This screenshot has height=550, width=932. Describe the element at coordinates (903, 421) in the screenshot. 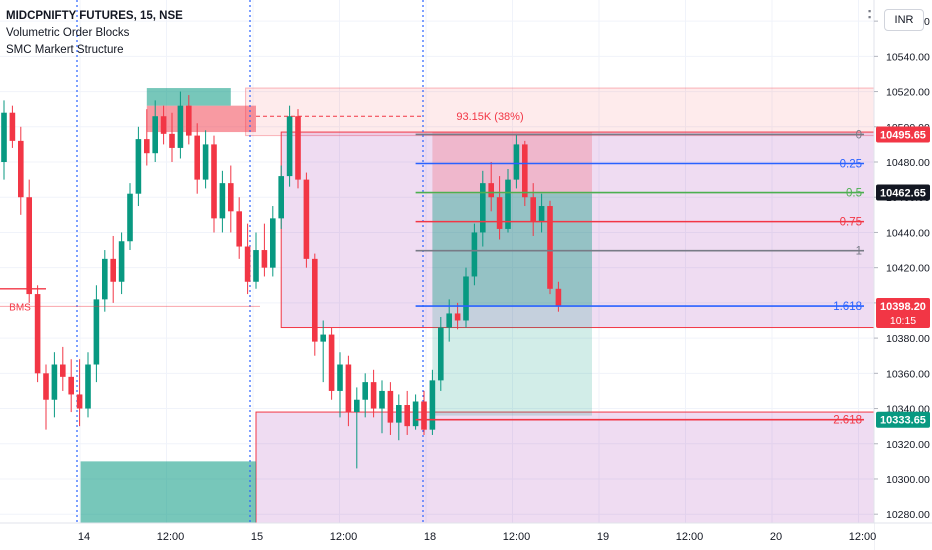

I see `price-label-text: 10333.65` at that location.